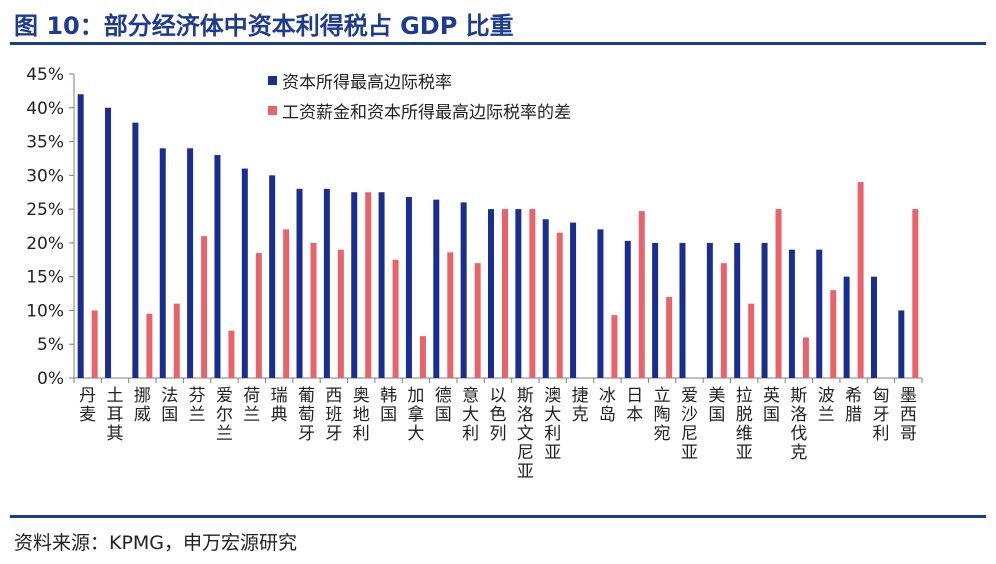  What do you see at coordinates (880, 415) in the screenshot?
I see `x-category-label: 匈牙利` at bounding box center [880, 415].